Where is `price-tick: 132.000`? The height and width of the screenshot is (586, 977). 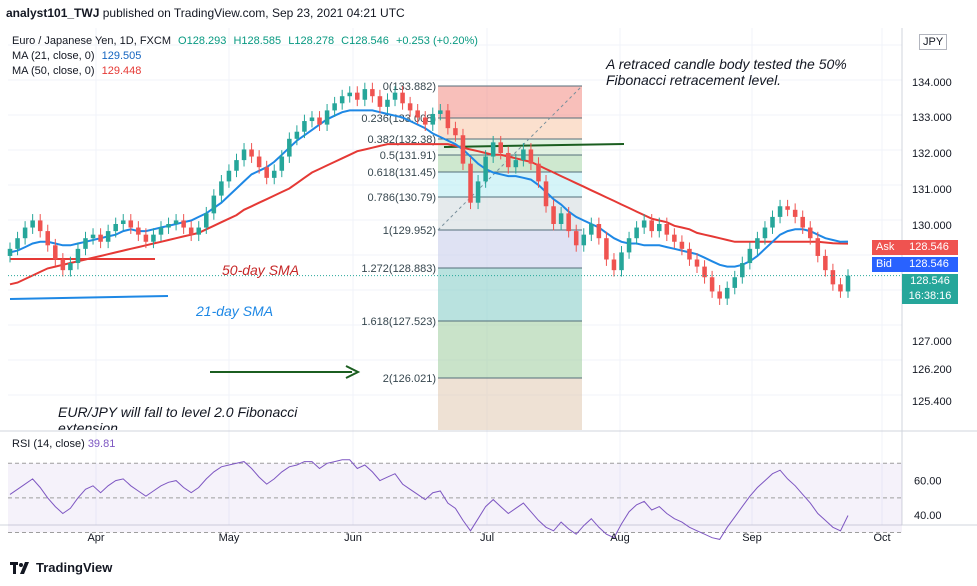 price-tick: 132.000 is located at coordinates (932, 154).